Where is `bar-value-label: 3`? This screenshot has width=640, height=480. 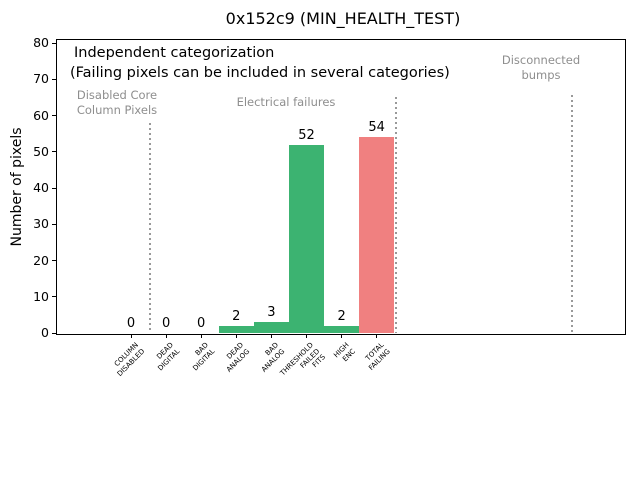
bar-value-label: 3 is located at coordinates (271, 313).